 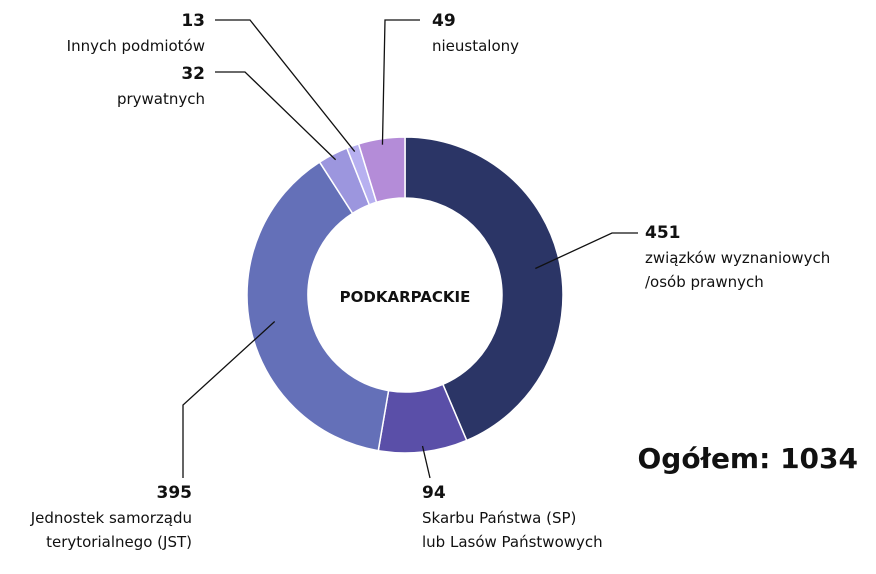 I want to click on category-label: /osób prawnych, so click(x=704, y=282).